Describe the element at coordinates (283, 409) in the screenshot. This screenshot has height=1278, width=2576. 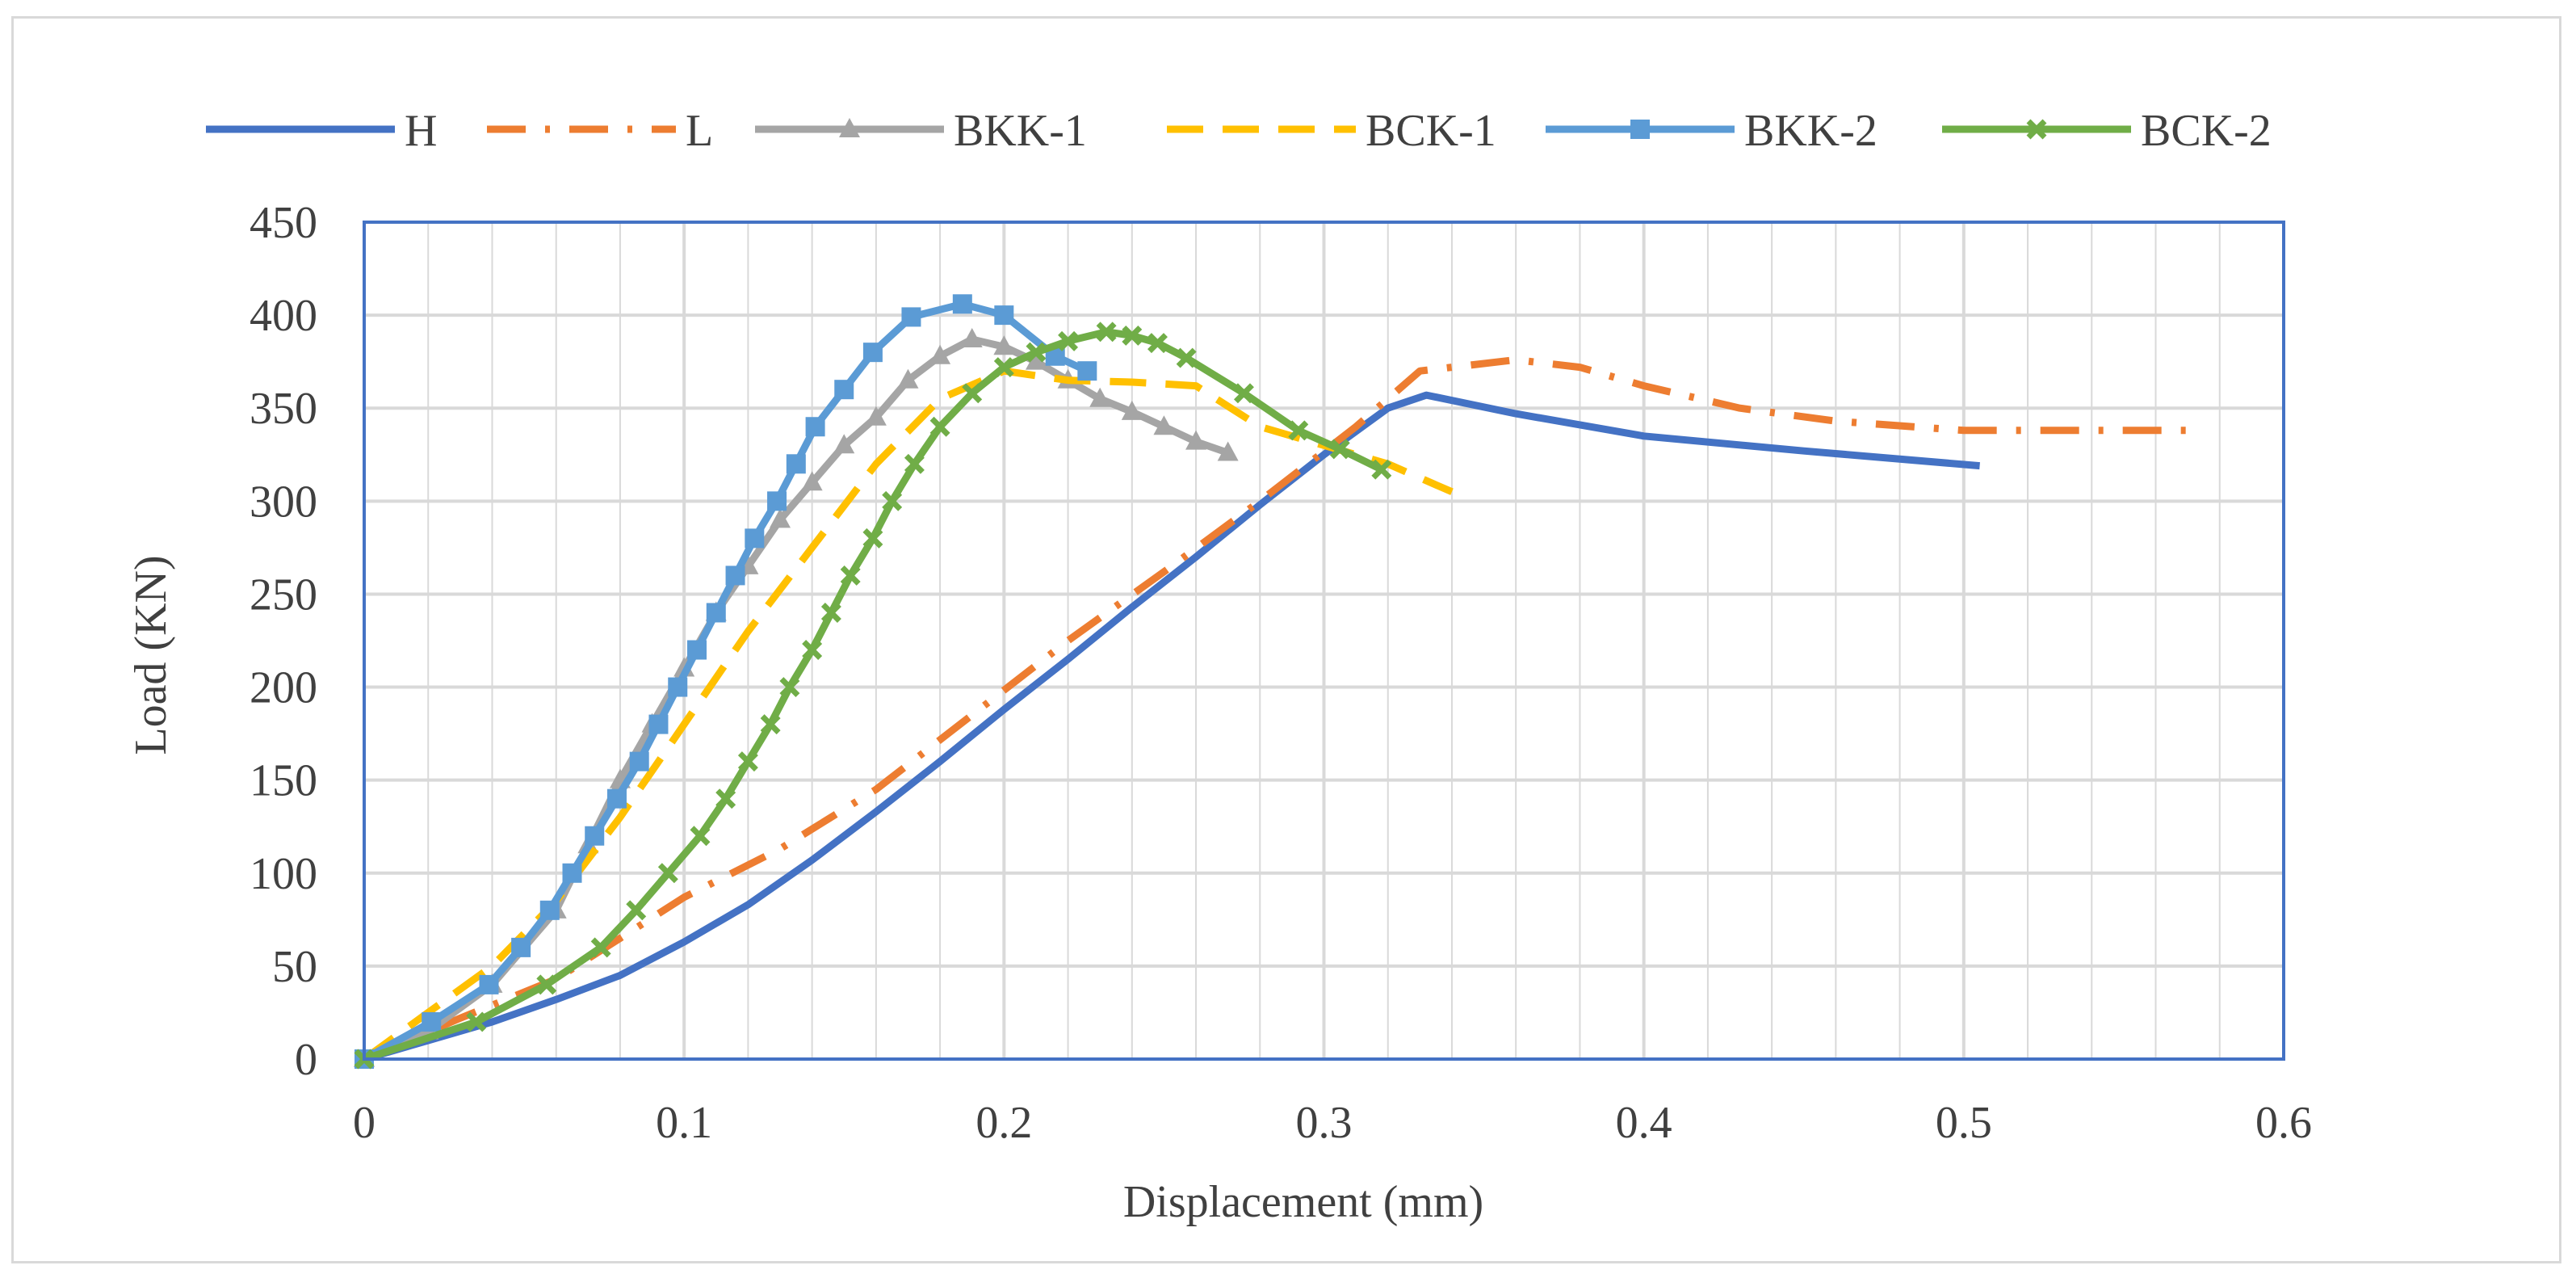
I see `y-tick-label: 350` at that location.